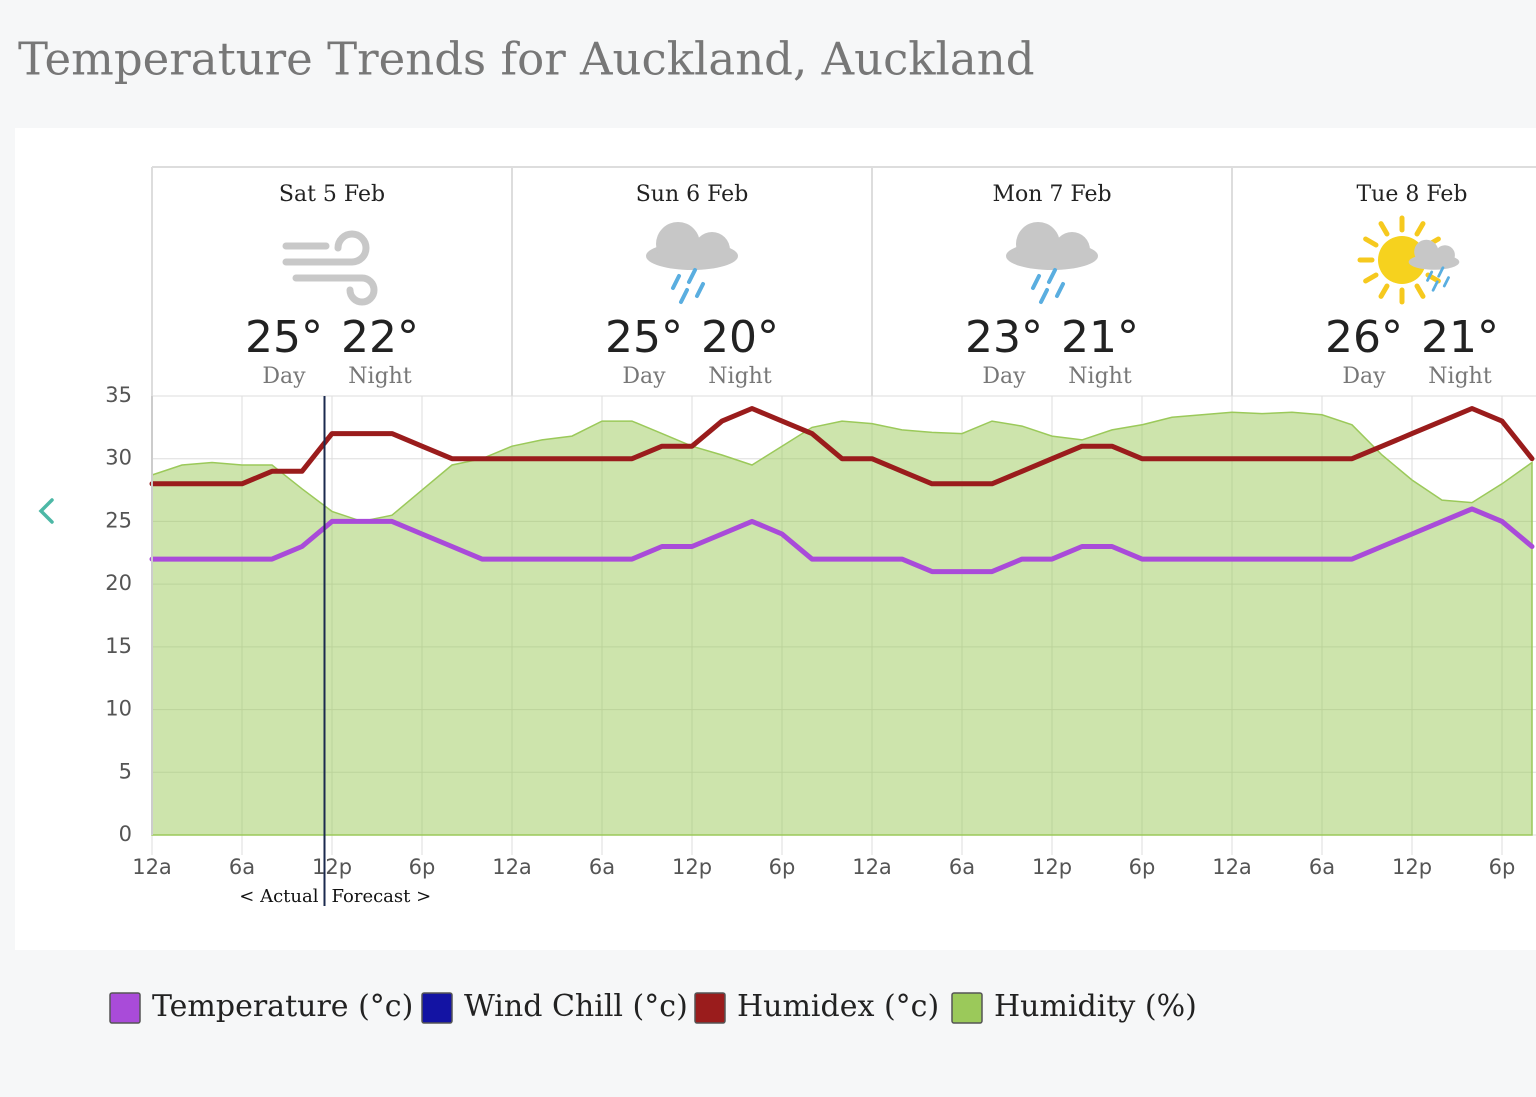  What do you see at coordinates (118, 520) in the screenshot?
I see `y-tick-label: 25` at bounding box center [118, 520].